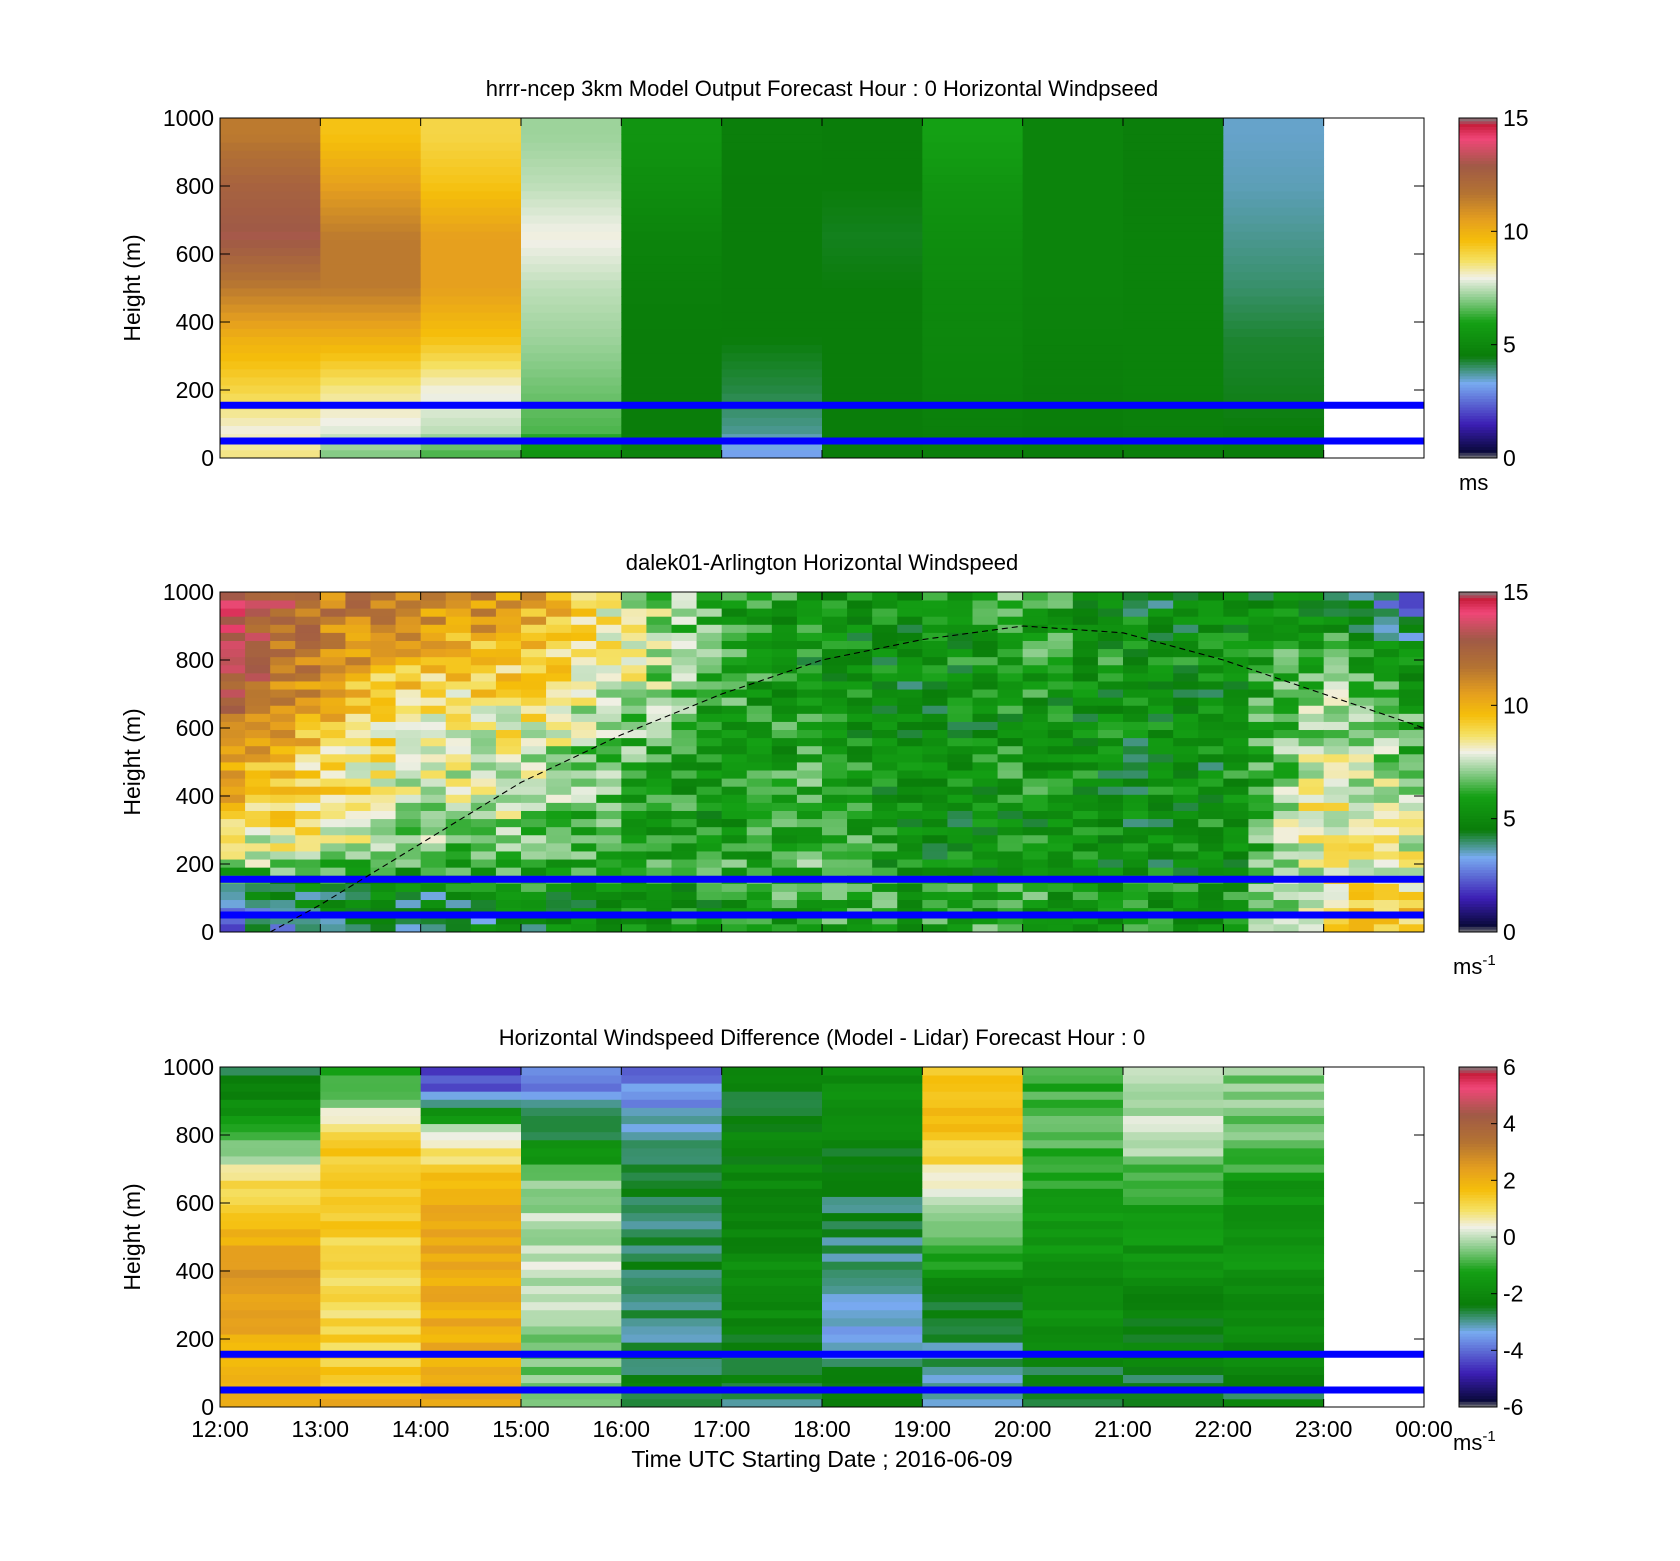  I want to click on colorbar-tick-label: -2, so click(1513, 1294).